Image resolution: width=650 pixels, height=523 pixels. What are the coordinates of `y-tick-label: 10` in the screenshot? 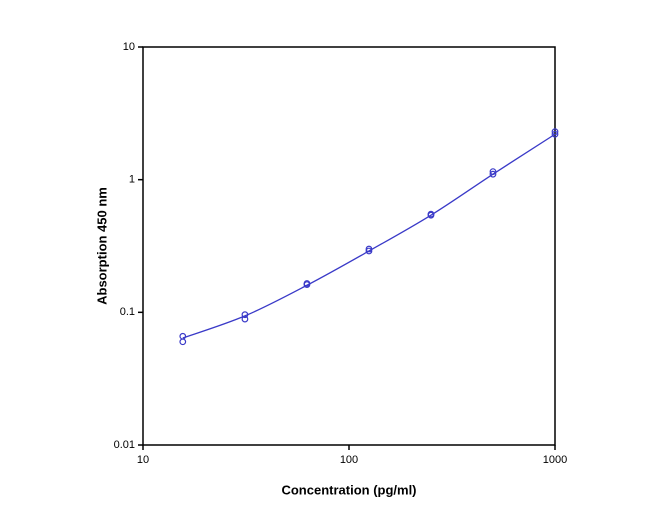 It's located at (129, 47).